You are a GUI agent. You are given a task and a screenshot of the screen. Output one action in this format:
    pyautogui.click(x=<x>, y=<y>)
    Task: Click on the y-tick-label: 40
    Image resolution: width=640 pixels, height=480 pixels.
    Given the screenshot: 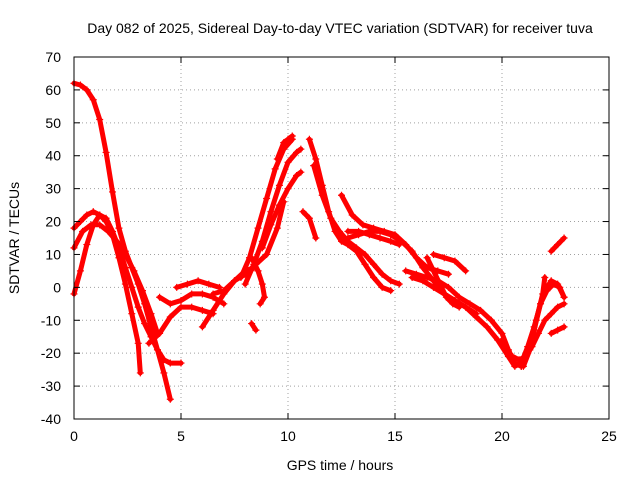 What is the action you would take?
    pyautogui.click(x=53, y=156)
    